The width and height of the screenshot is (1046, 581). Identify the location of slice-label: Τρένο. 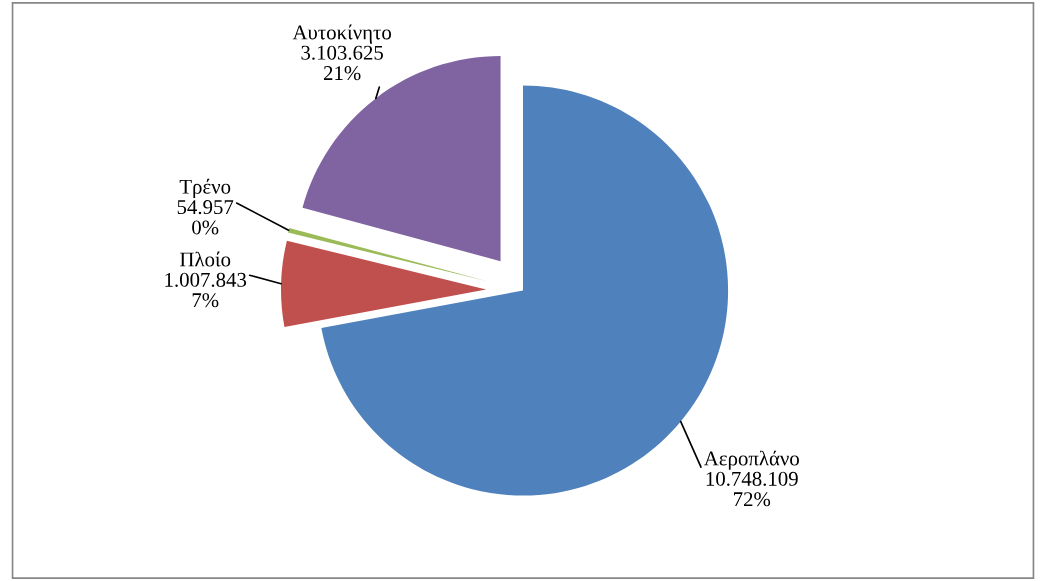
(205, 188).